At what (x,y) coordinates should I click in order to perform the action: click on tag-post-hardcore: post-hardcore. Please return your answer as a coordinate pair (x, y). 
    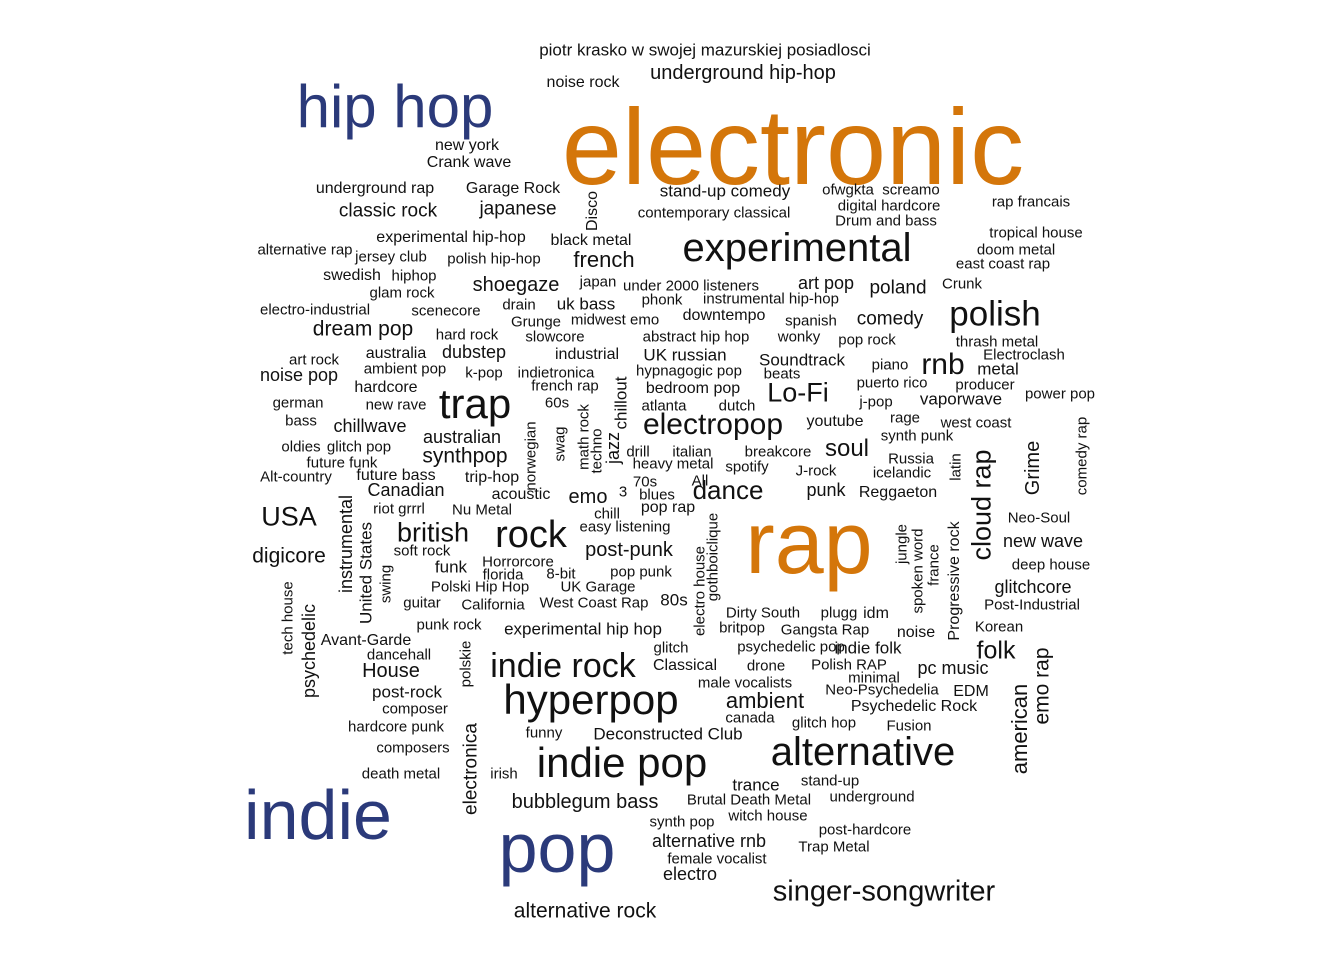
    Looking at the image, I should click on (865, 830).